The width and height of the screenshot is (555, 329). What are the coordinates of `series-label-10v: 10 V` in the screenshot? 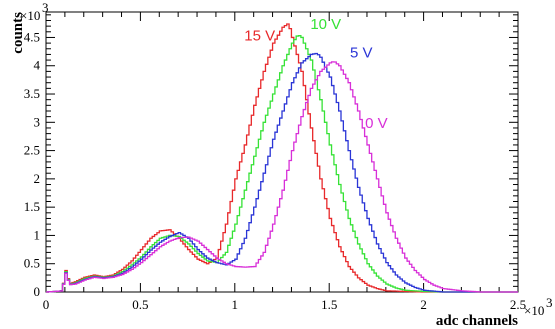 It's located at (325, 24).